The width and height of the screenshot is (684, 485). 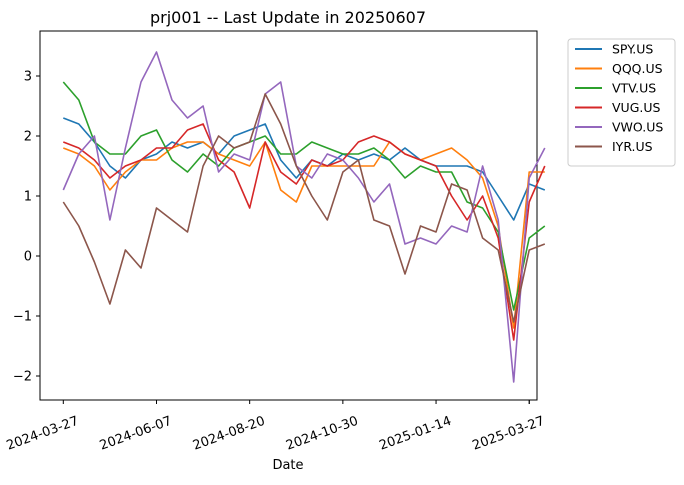 I want to click on legend-frame, so click(x=621, y=102).